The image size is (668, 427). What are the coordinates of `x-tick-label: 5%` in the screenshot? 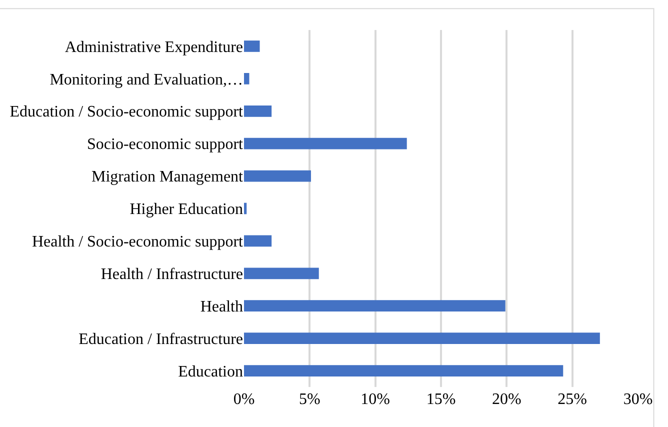 It's located at (309, 399).